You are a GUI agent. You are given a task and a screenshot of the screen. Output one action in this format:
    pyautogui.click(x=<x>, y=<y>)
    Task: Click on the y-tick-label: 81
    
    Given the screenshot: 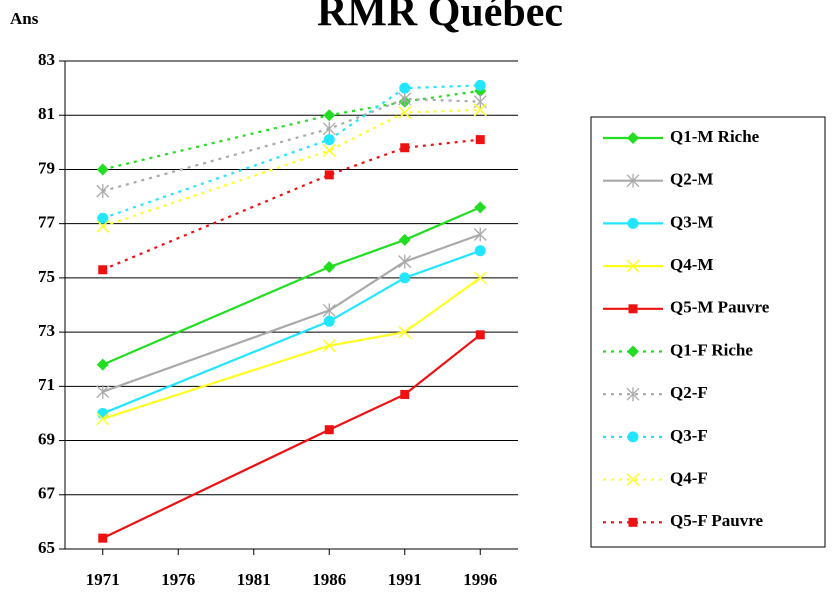 What is the action you would take?
    pyautogui.click(x=46, y=113)
    